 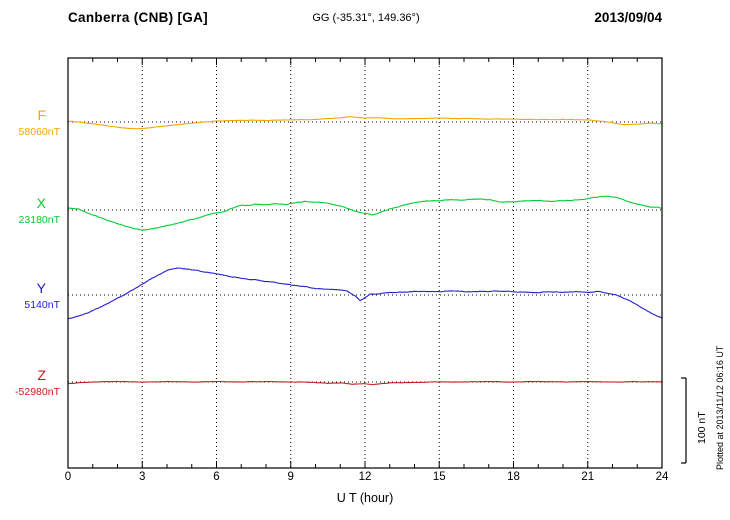 I want to click on x-tick-label: 18, so click(x=513, y=477).